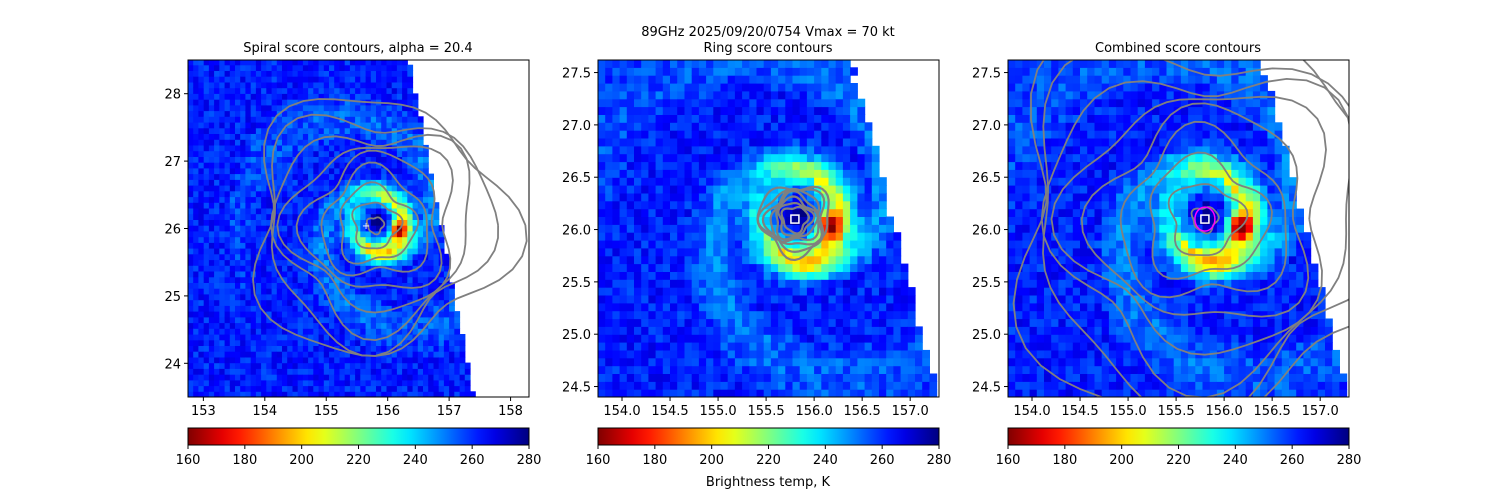 This screenshot has height=500, width=1500. I want to click on y-tick-label: 27.0, so click(576, 126).